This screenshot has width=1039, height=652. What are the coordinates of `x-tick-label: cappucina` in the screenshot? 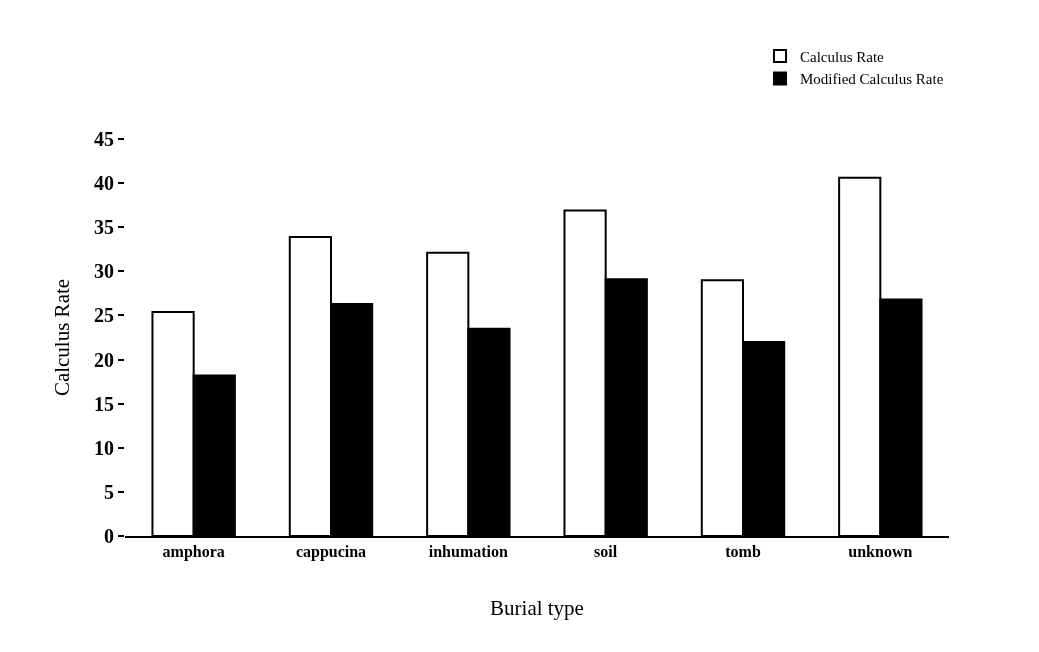 It's located at (331, 552).